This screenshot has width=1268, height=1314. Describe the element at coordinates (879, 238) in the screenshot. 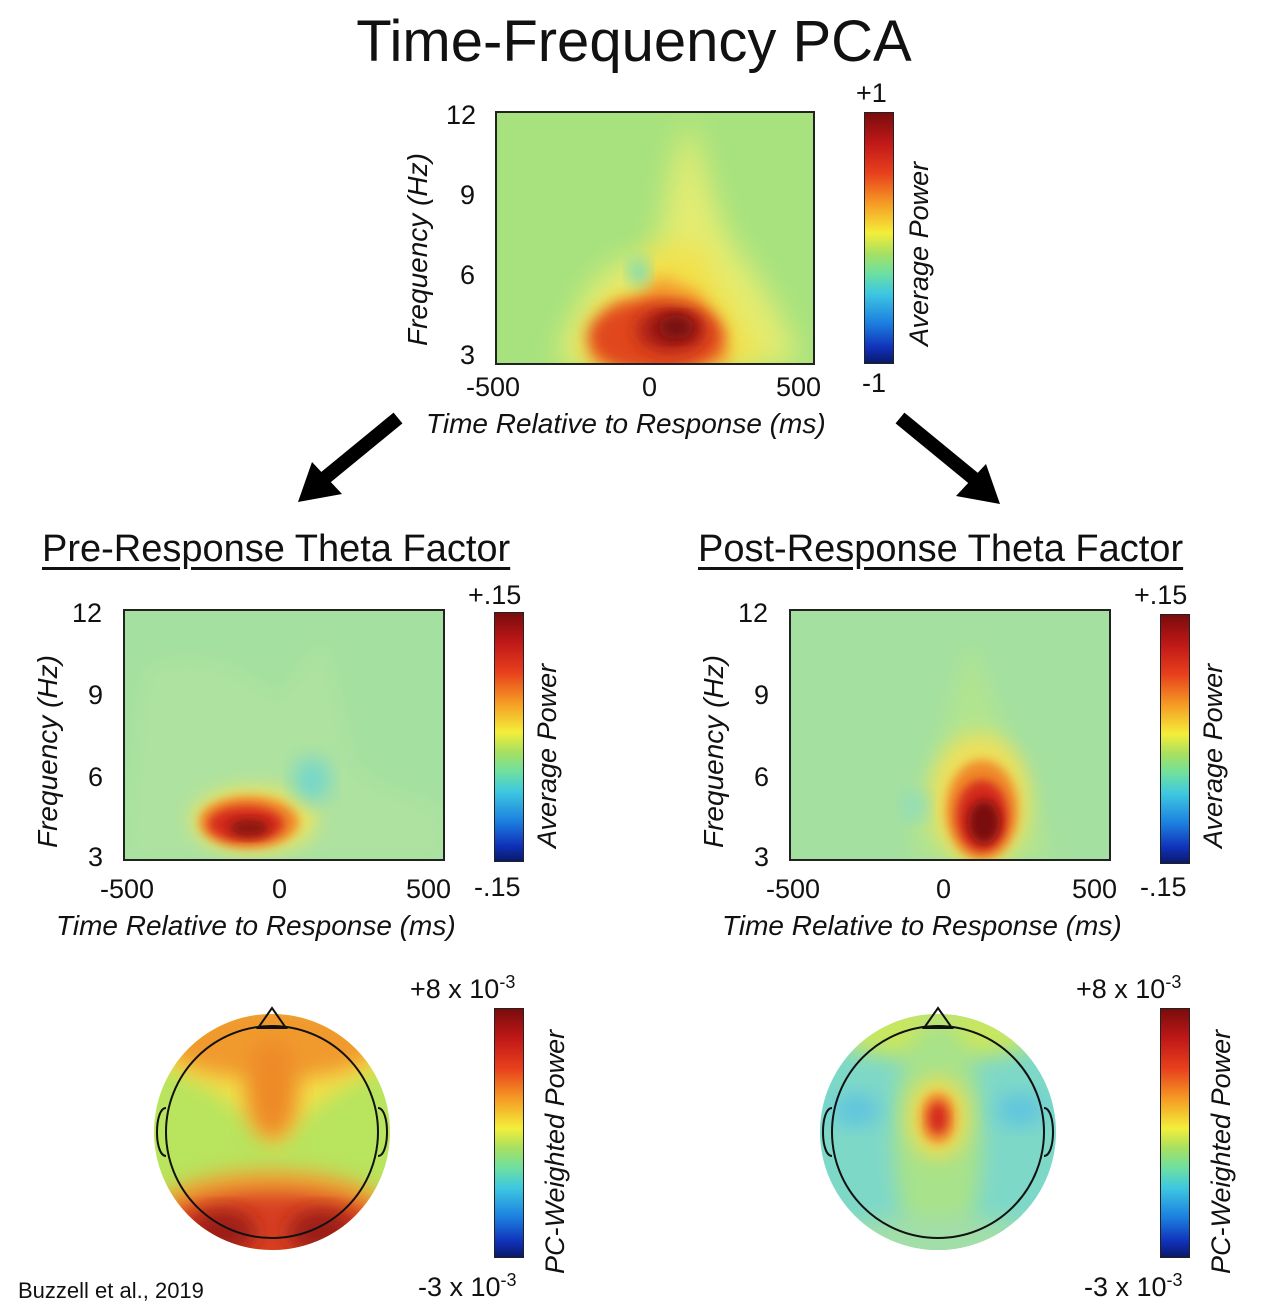

I see `top-colorbar` at that location.